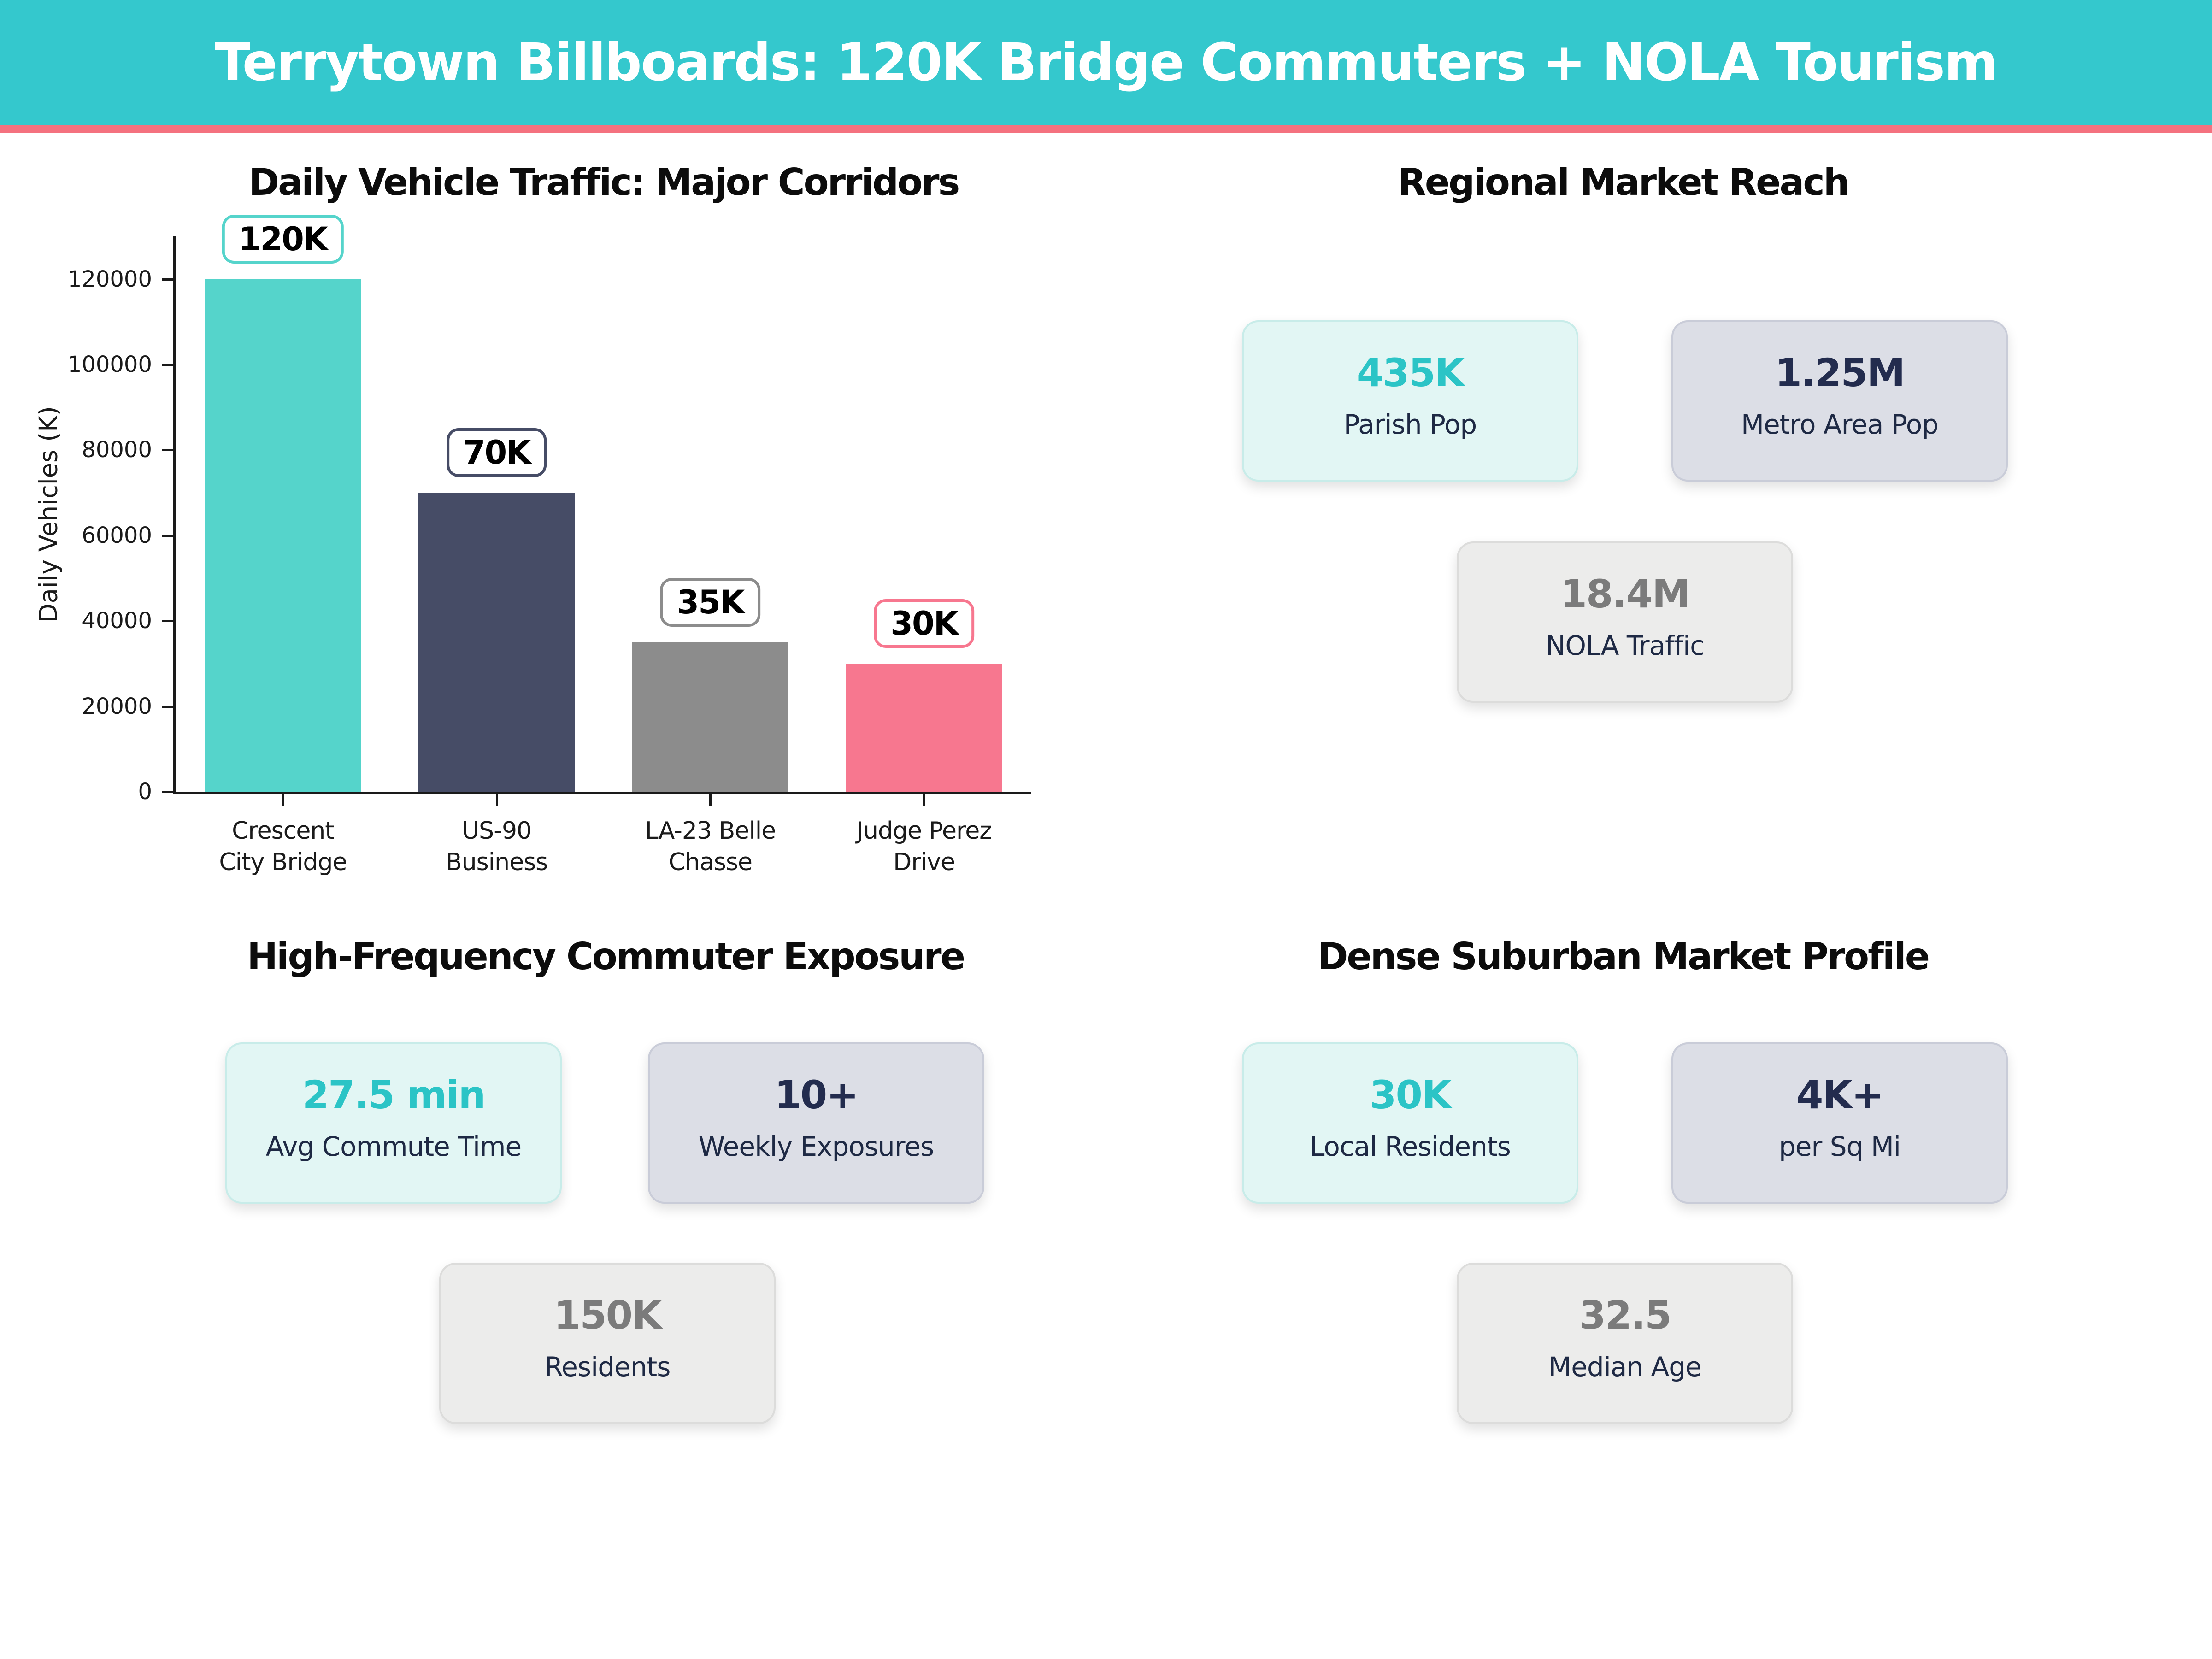  Describe the element at coordinates (174, 515) in the screenshot. I see `y-axis-line` at that location.